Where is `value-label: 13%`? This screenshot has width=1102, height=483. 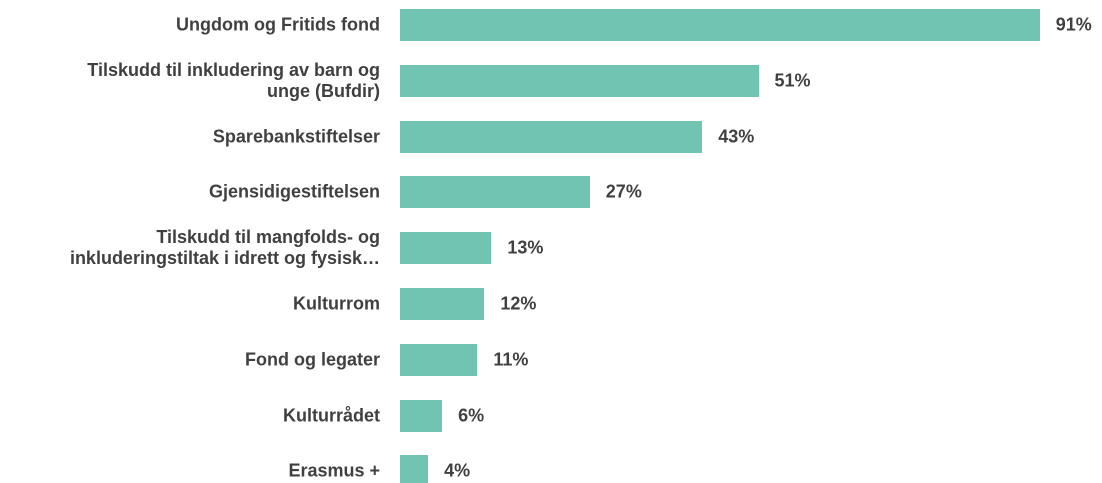
value-label: 13% is located at coordinates (525, 247).